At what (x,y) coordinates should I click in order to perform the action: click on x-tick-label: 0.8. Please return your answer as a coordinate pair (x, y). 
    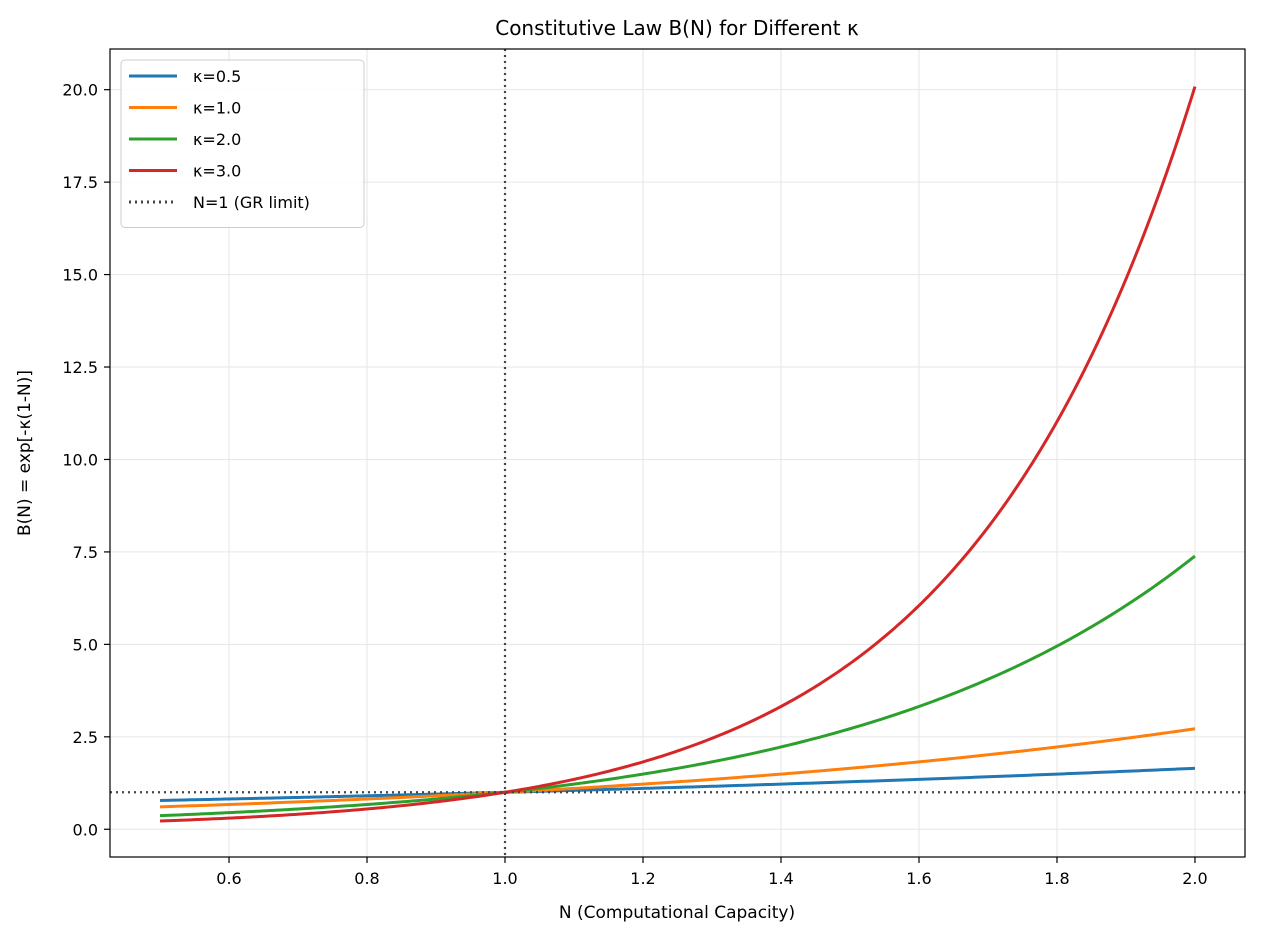
    Looking at the image, I should click on (366, 878).